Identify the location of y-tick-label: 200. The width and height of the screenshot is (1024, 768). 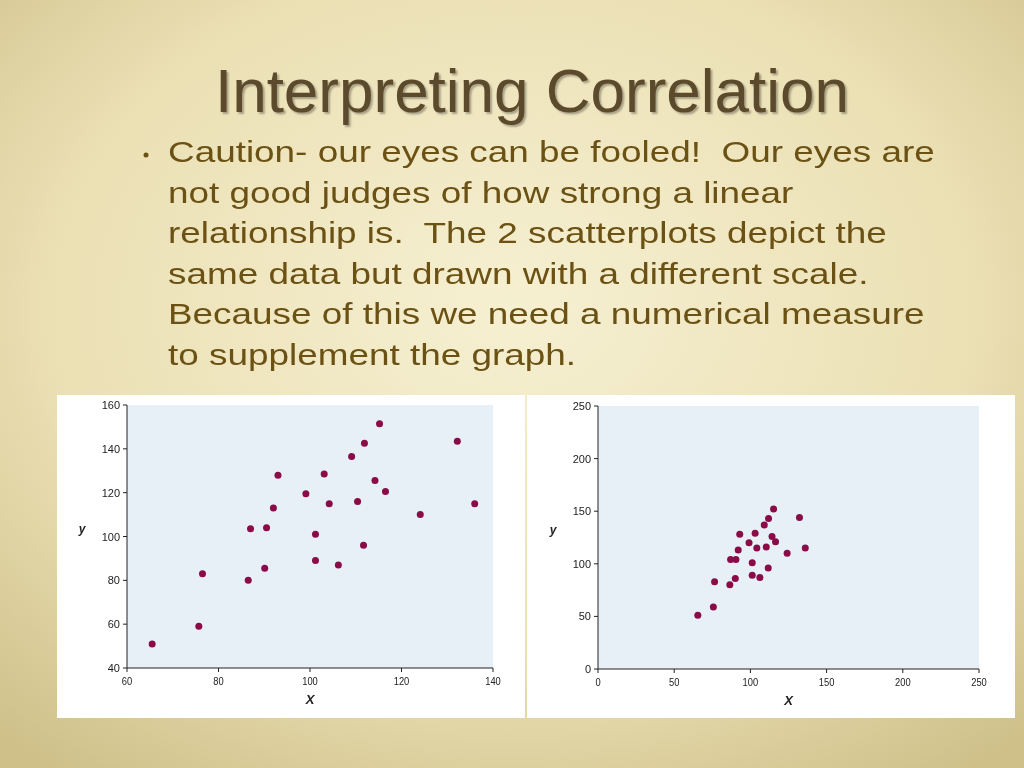
(581, 458).